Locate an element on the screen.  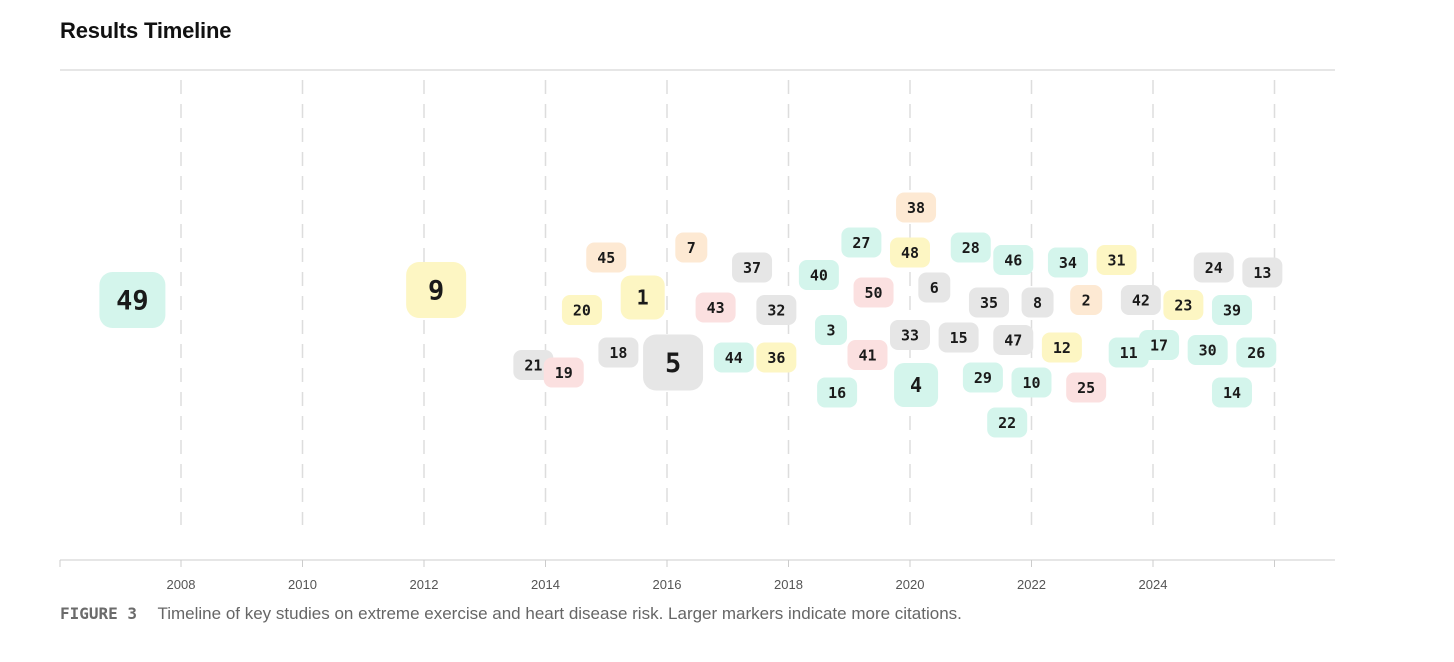
study-marker-label: 20 is located at coordinates (582, 310).